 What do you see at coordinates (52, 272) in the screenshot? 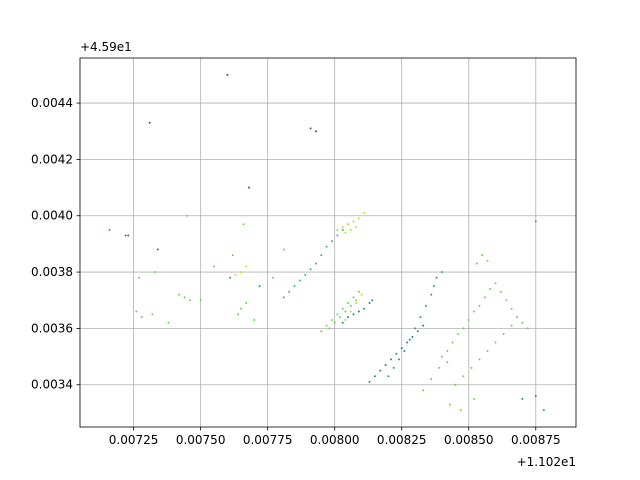
I see `y-tick-label: 0.0038` at bounding box center [52, 272].